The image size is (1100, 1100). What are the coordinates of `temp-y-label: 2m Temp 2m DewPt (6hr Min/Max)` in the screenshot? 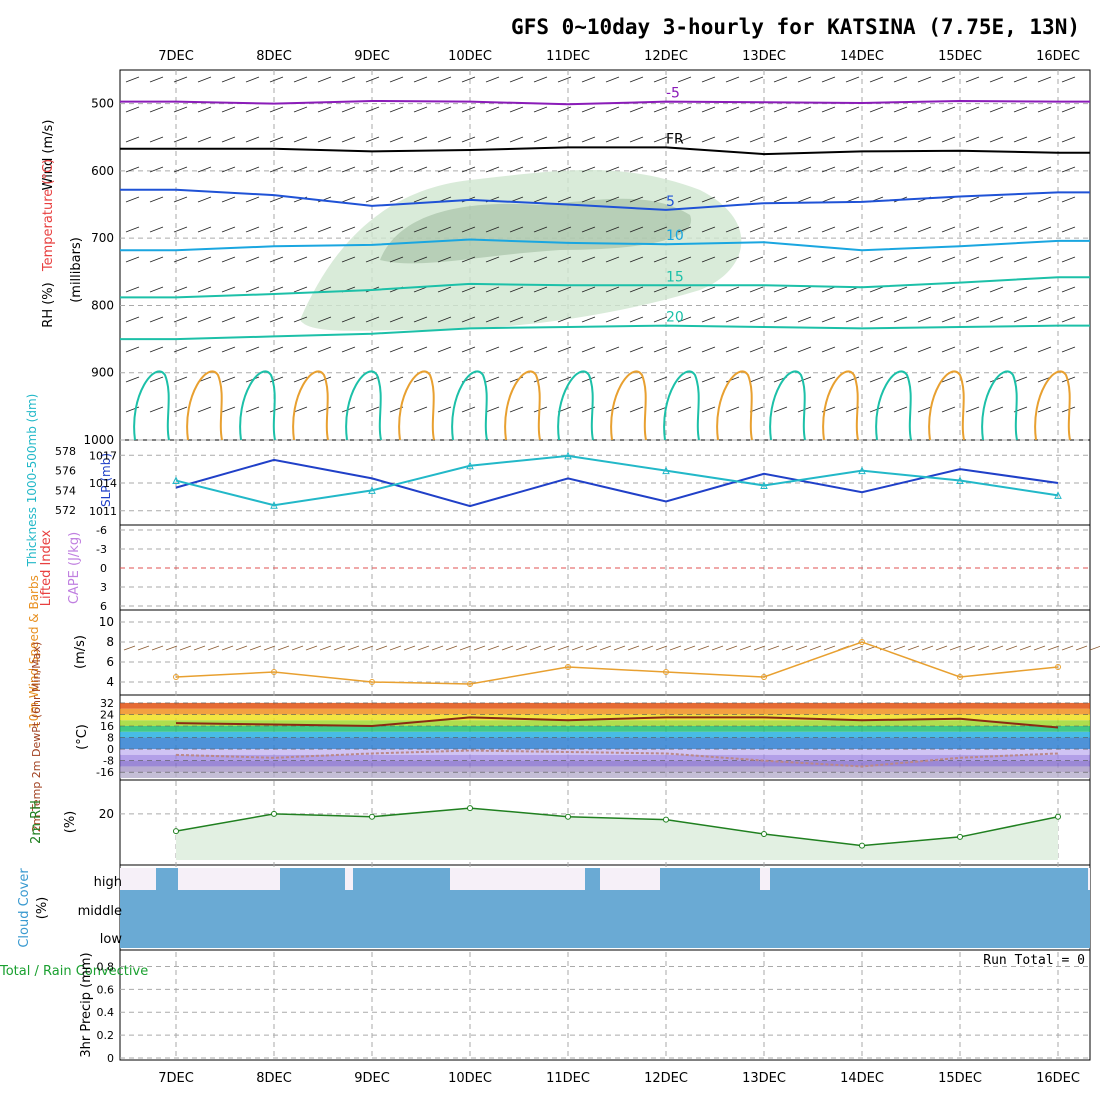 It's located at (36, 737).